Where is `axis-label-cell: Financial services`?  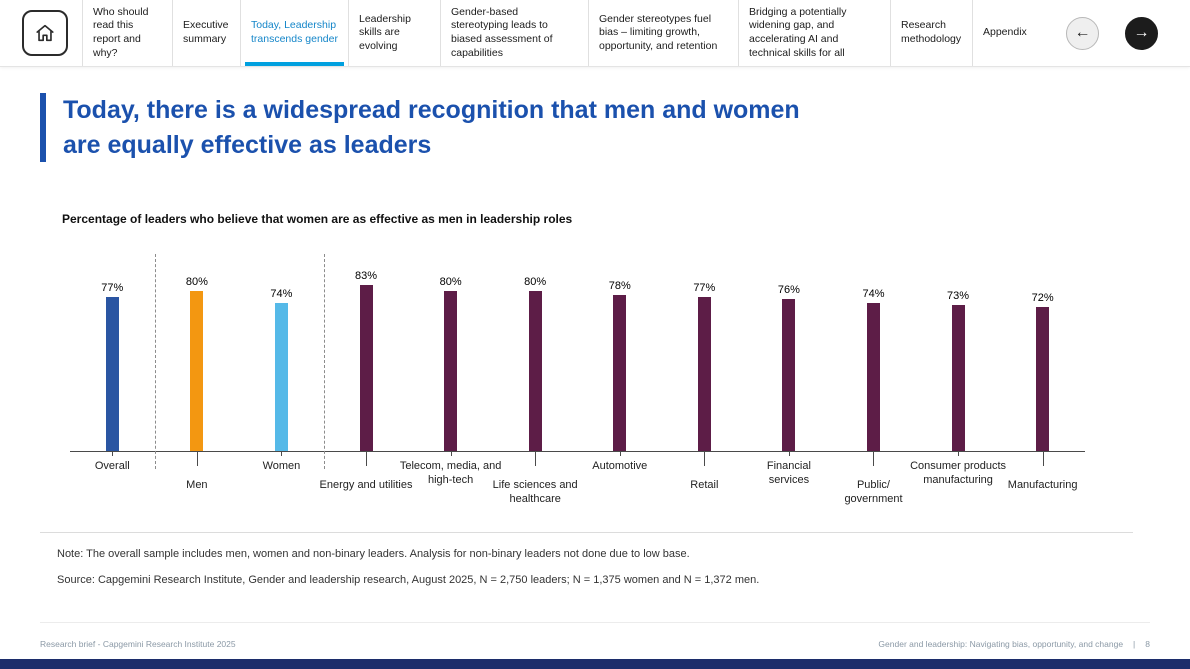
axis-label-cell: Financial services is located at coordinates (789, 485).